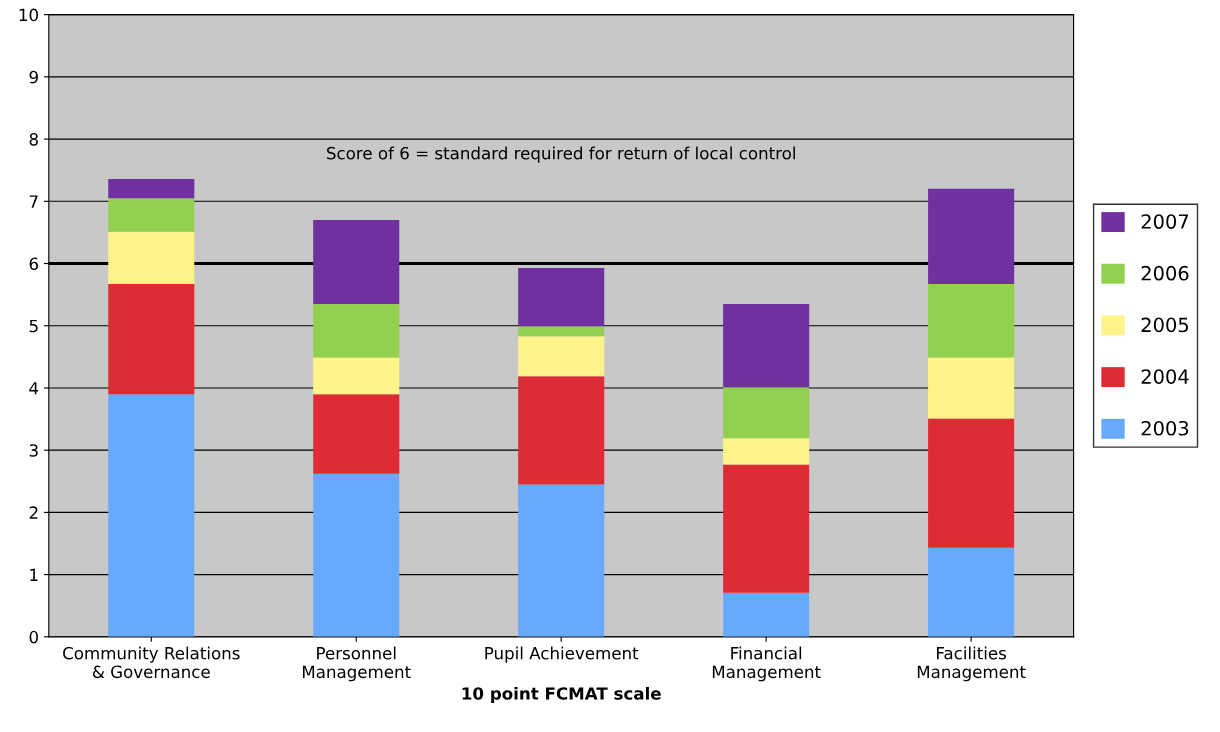  What do you see at coordinates (34, 574) in the screenshot?
I see `y-tick-label: 1` at bounding box center [34, 574].